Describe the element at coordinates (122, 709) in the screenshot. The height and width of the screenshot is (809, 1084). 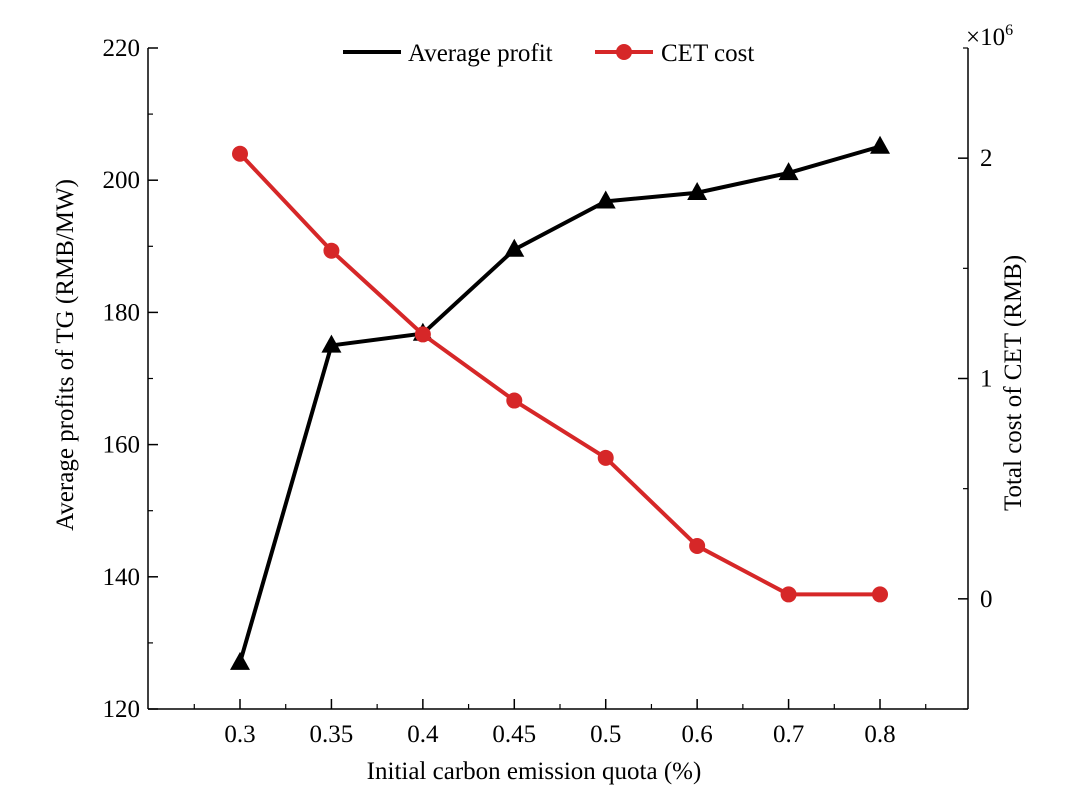
I see `left-tick-label: 120` at that location.